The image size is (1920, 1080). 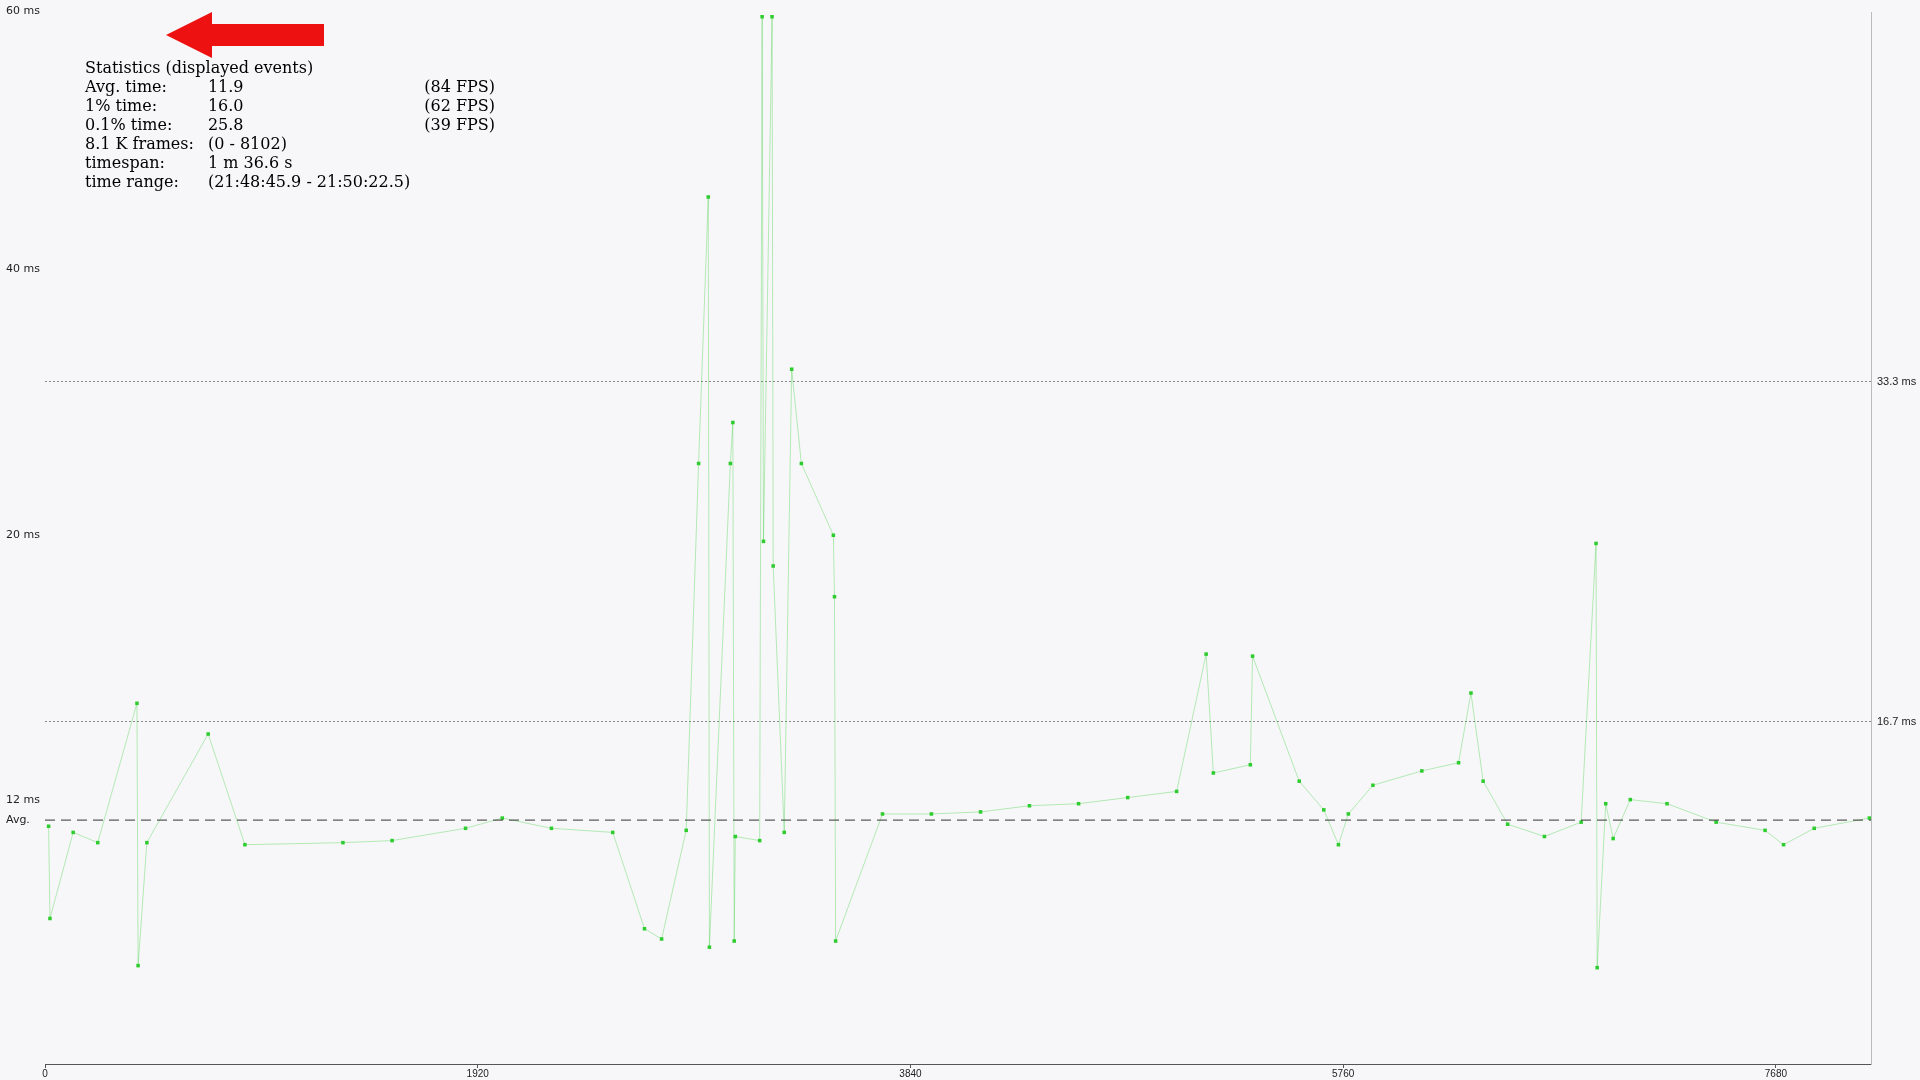 I want to click on text: 12 ms, so click(x=23, y=799).